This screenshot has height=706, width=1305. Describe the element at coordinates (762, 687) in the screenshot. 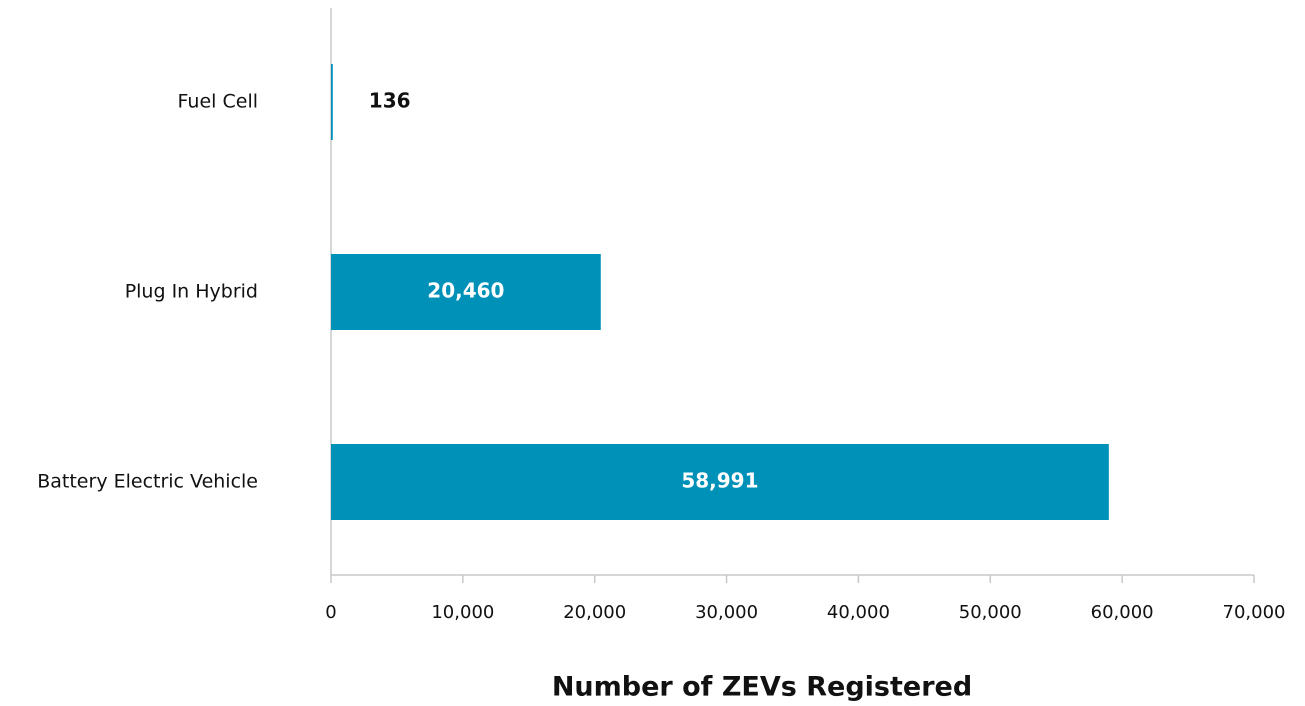

I see `x-axis-title: Number of ZEVs Registered` at that location.